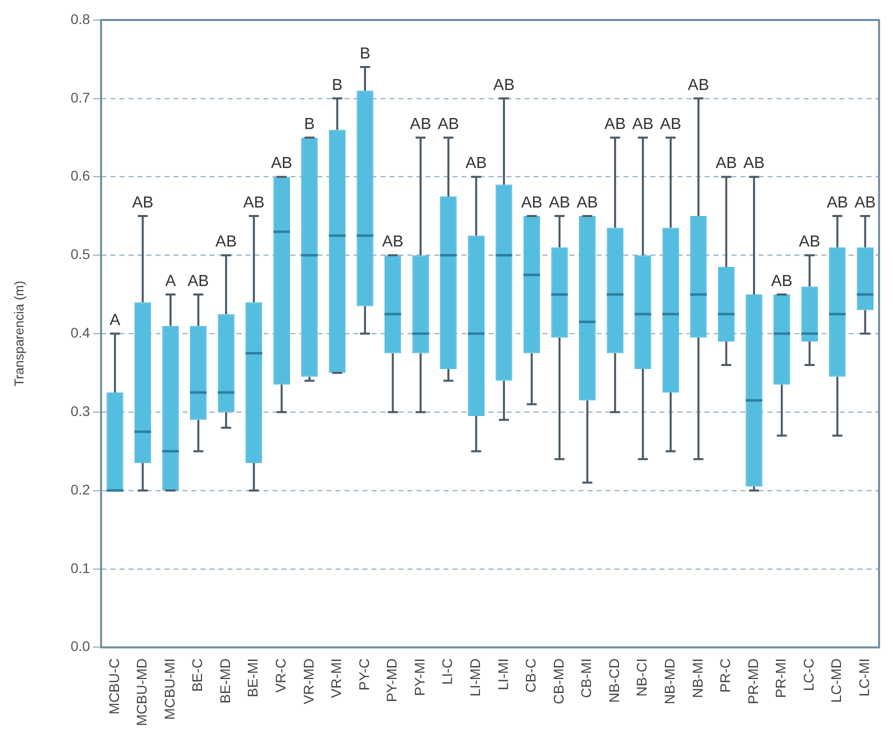 The image size is (893, 737). Describe the element at coordinates (169, 689) in the screenshot. I see `x-tick-label: MCBU-MI` at that location.